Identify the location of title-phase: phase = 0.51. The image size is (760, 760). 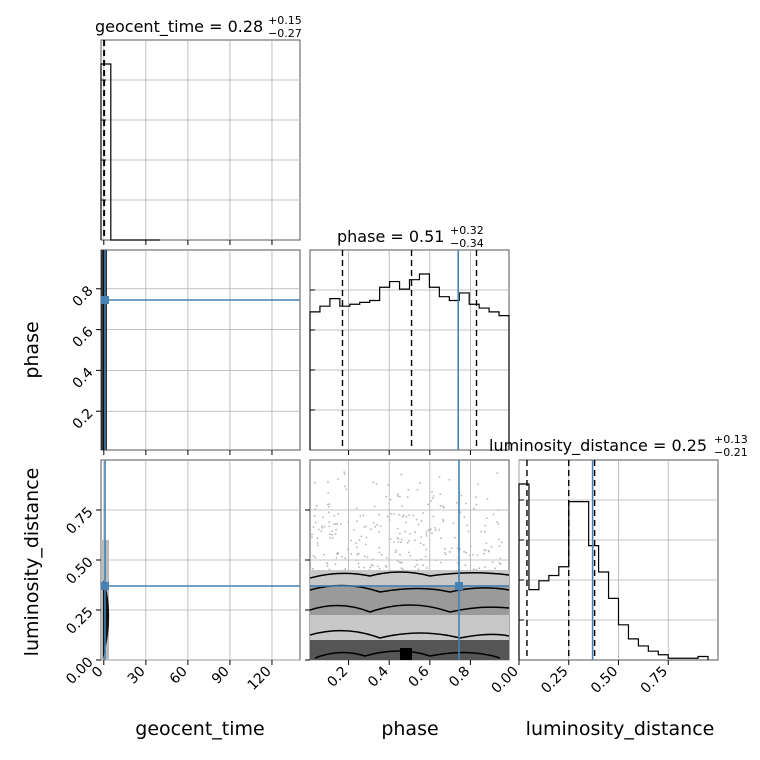
(390, 236).